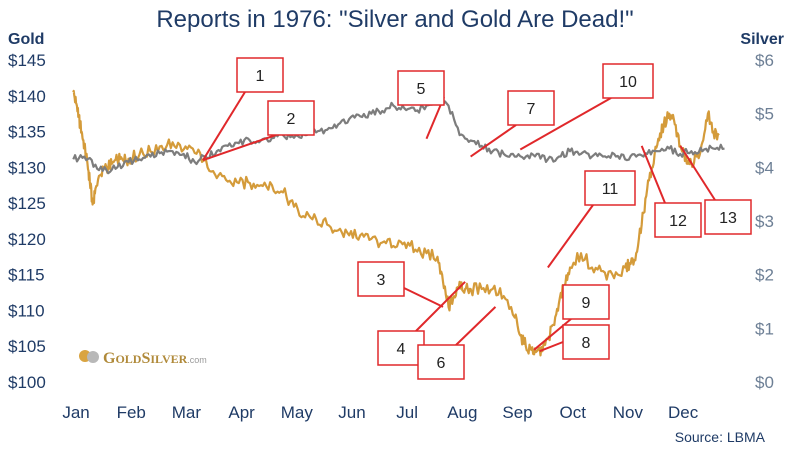 The height and width of the screenshot is (455, 790). I want to click on right-axis-ticks: $0 $1 $2 $3 $4 $5 $6, so click(764, 221).